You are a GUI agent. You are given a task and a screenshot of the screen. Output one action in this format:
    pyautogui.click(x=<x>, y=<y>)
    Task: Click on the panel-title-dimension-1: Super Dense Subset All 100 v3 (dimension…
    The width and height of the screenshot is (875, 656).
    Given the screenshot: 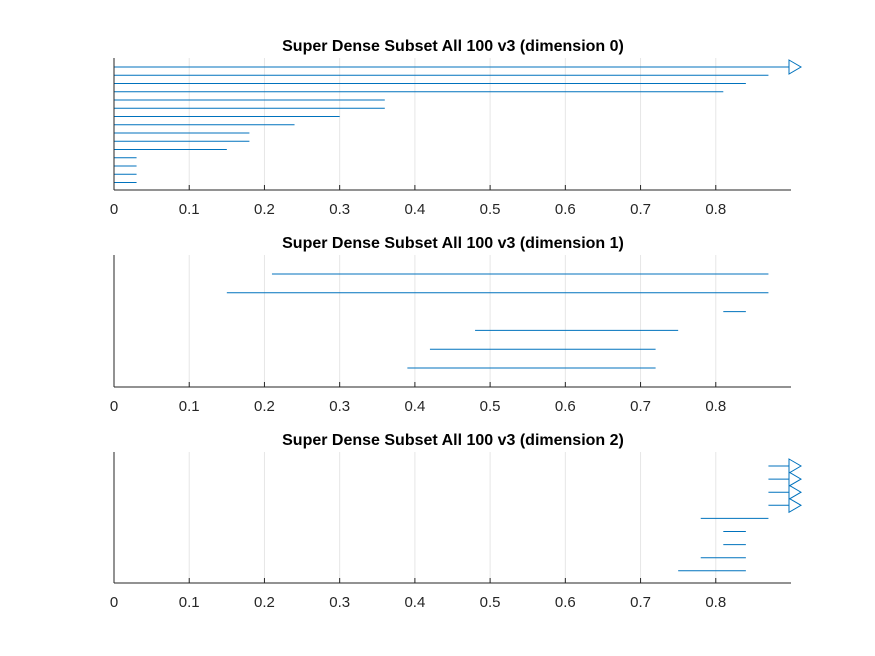 What is the action you would take?
    pyautogui.click(x=453, y=243)
    